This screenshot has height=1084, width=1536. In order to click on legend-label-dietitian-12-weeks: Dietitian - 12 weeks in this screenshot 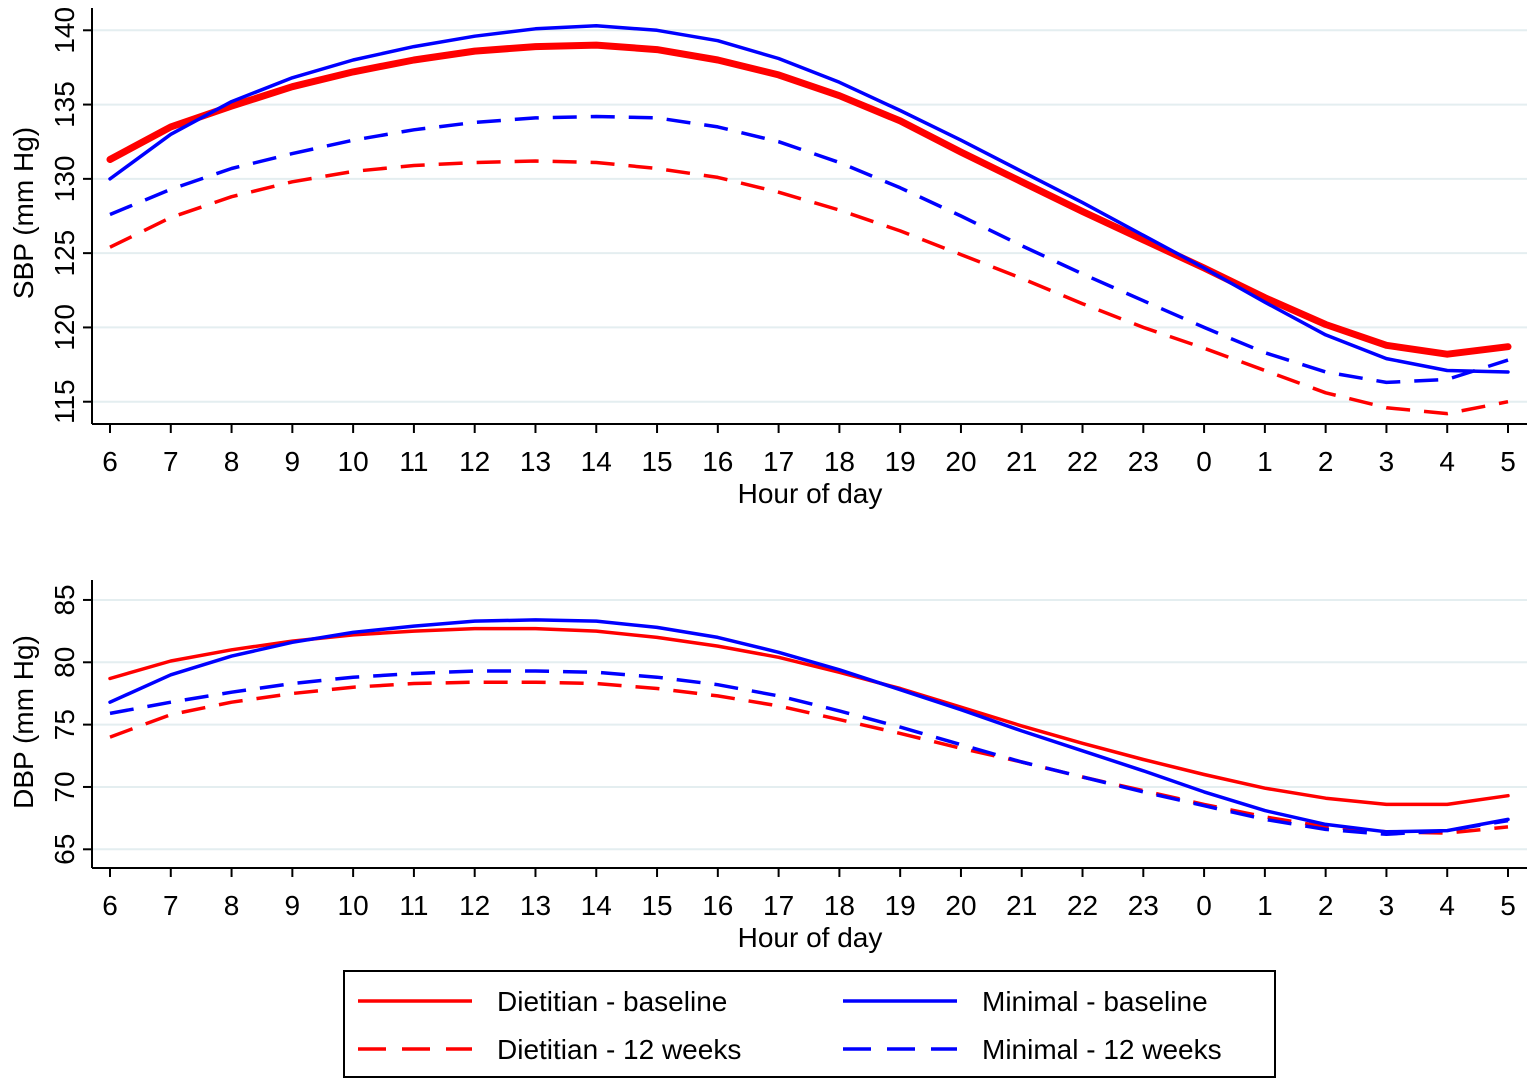, I will do `click(619, 1049)`.